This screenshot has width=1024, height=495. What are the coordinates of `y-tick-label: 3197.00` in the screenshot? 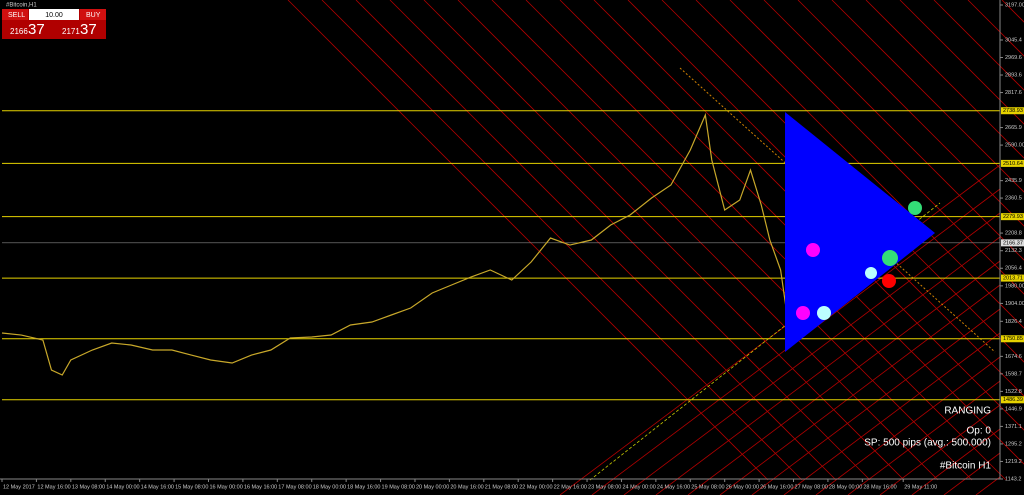 It's located at (1014, 5).